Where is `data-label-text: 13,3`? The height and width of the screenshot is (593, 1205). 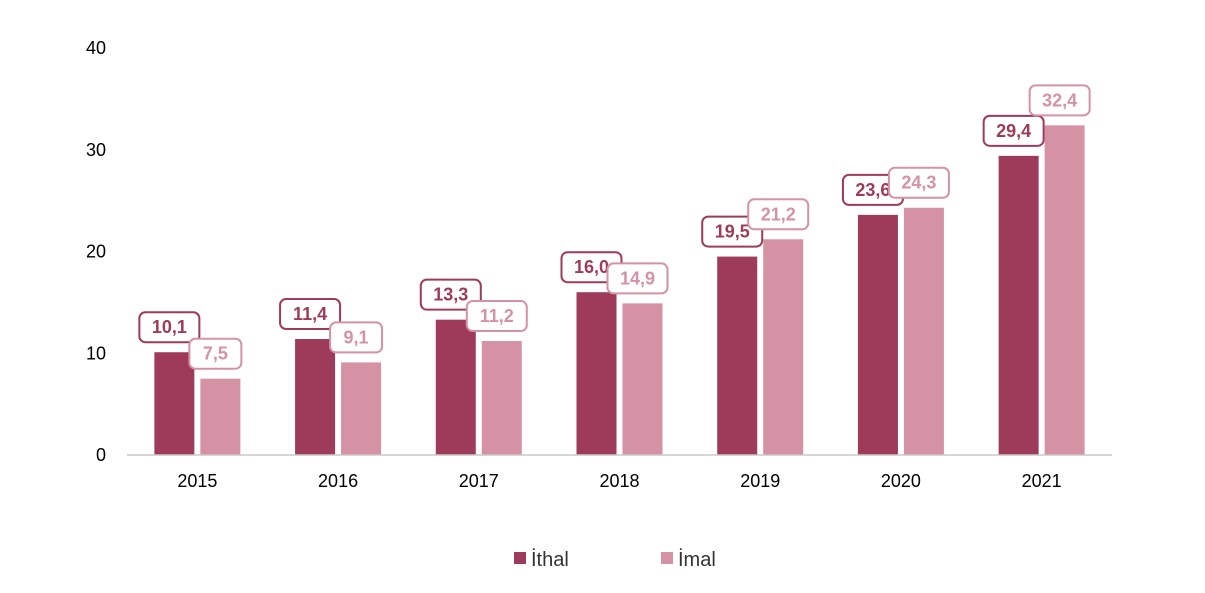 data-label-text: 13,3 is located at coordinates (450, 295).